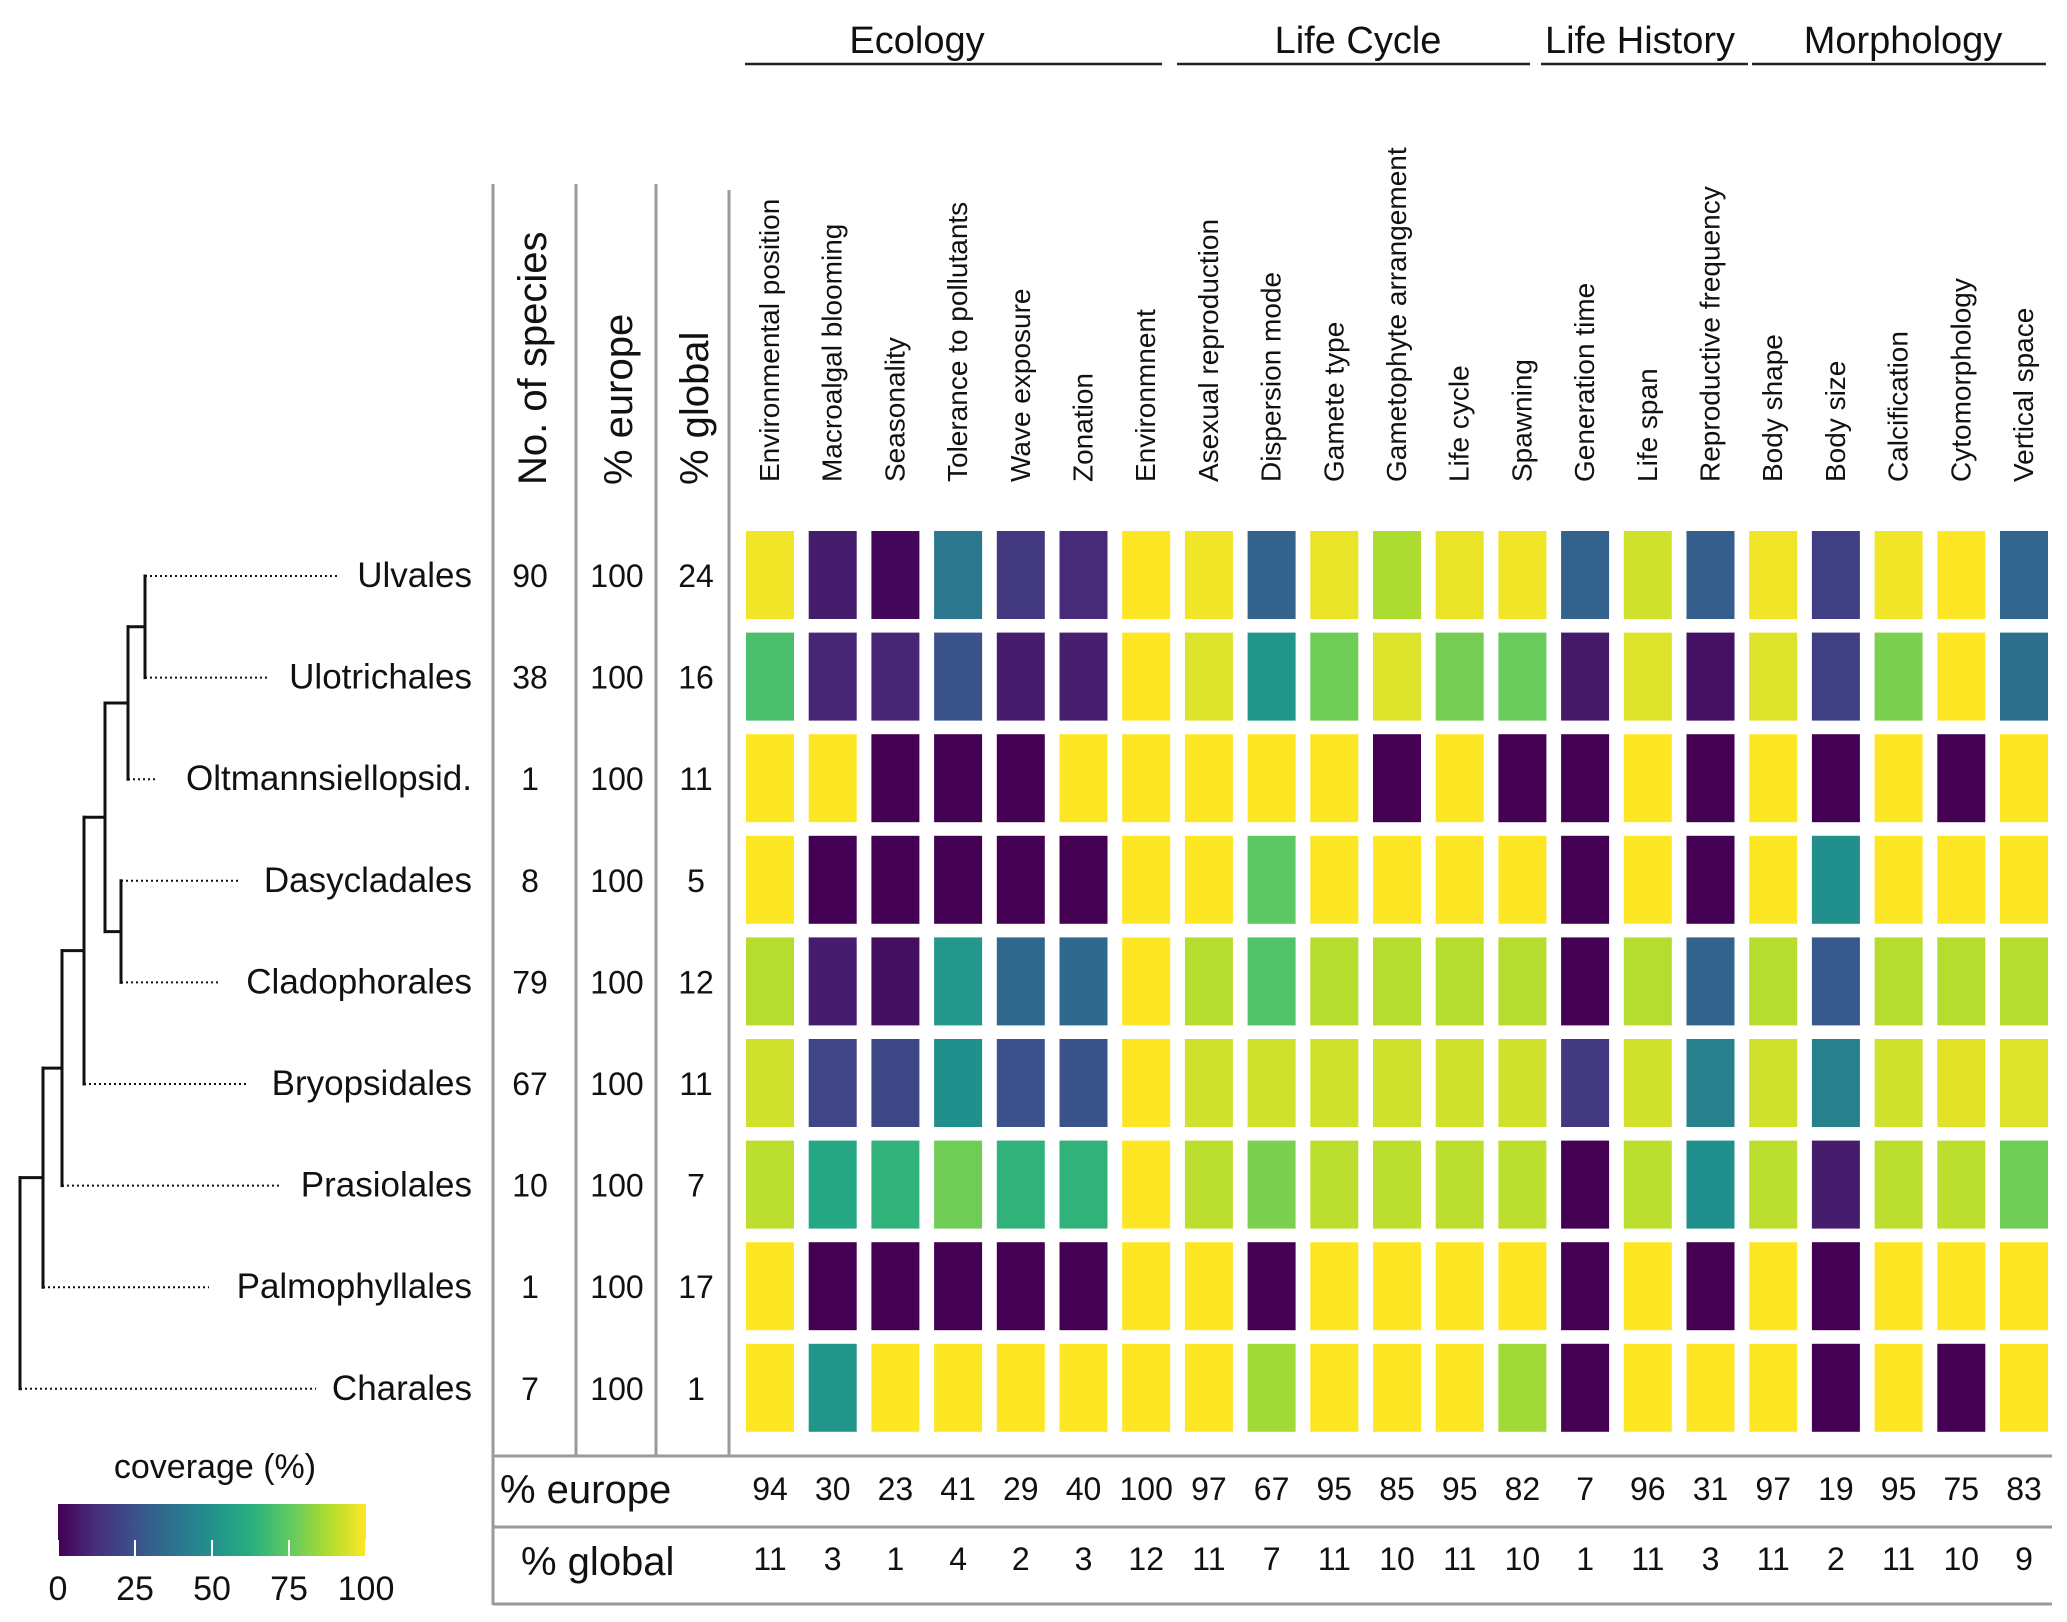 This screenshot has height=1622, width=2067. What do you see at coordinates (386, 1185) in the screenshot?
I see `order-label: Prasiolales` at bounding box center [386, 1185].